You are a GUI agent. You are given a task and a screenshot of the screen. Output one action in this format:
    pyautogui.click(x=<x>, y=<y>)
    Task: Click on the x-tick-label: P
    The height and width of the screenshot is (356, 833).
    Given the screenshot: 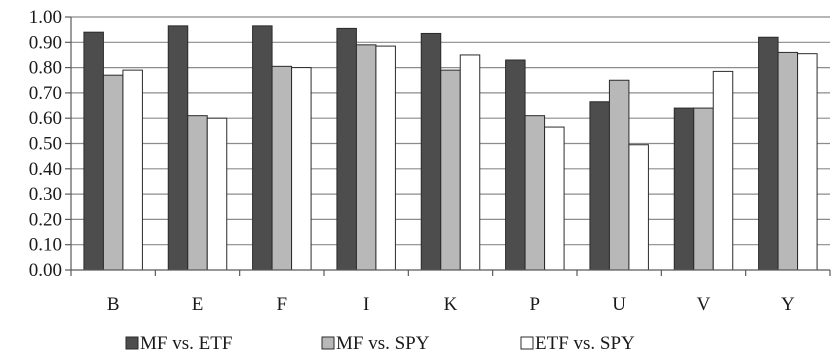 What is the action you would take?
    pyautogui.click(x=535, y=304)
    